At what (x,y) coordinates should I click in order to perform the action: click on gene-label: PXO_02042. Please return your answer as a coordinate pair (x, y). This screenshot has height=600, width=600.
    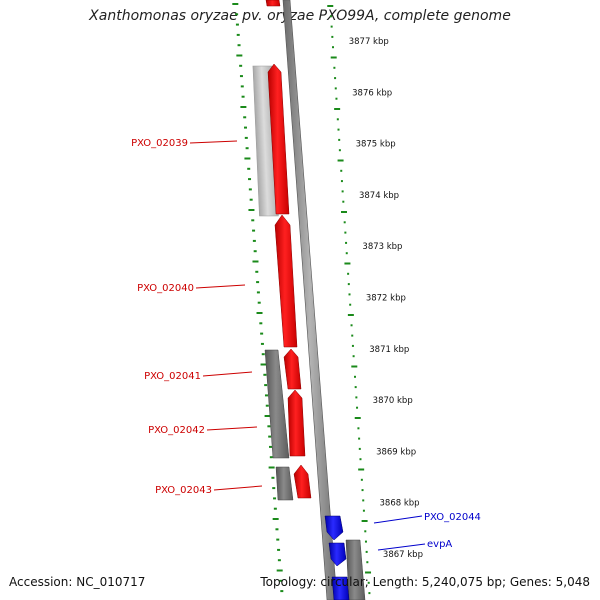
    Looking at the image, I should click on (176, 430).